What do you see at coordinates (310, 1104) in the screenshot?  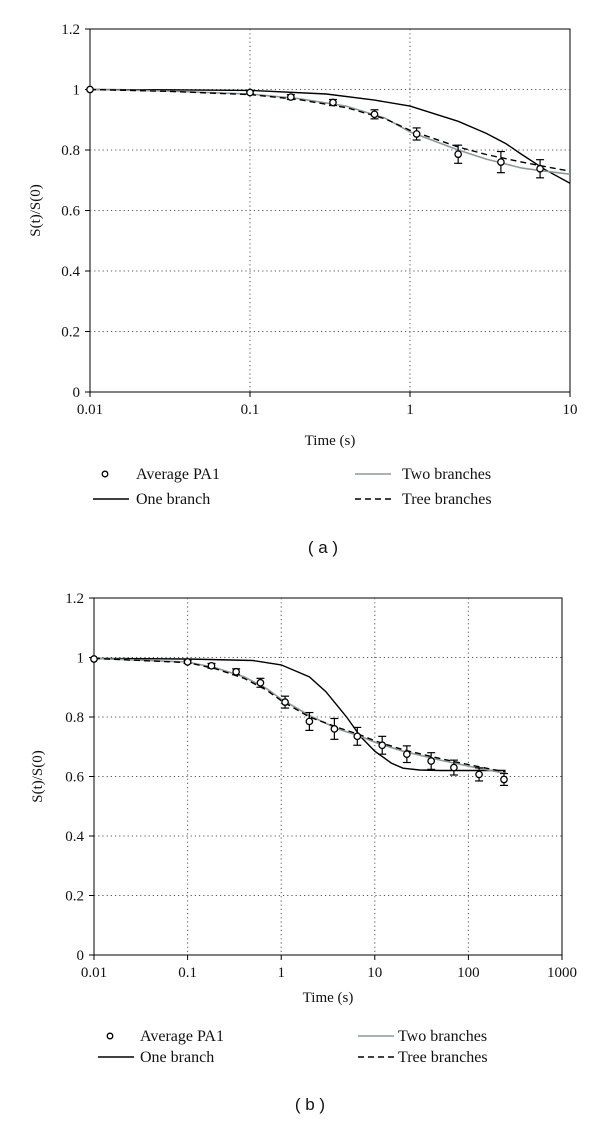 I see `panel-label: ( b )` at bounding box center [310, 1104].